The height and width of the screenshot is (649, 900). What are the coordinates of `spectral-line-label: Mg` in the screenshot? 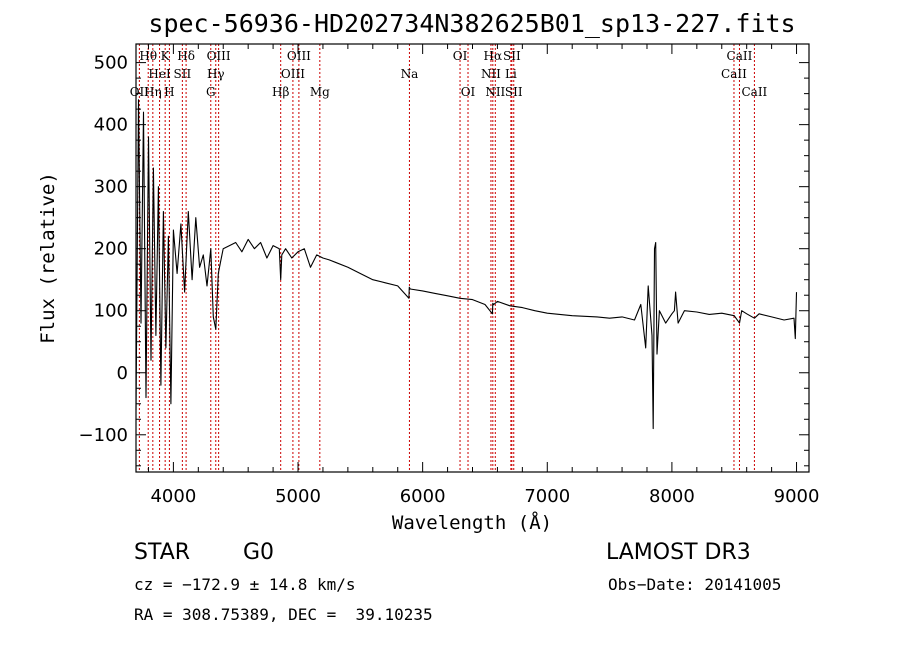 It's located at (320, 92).